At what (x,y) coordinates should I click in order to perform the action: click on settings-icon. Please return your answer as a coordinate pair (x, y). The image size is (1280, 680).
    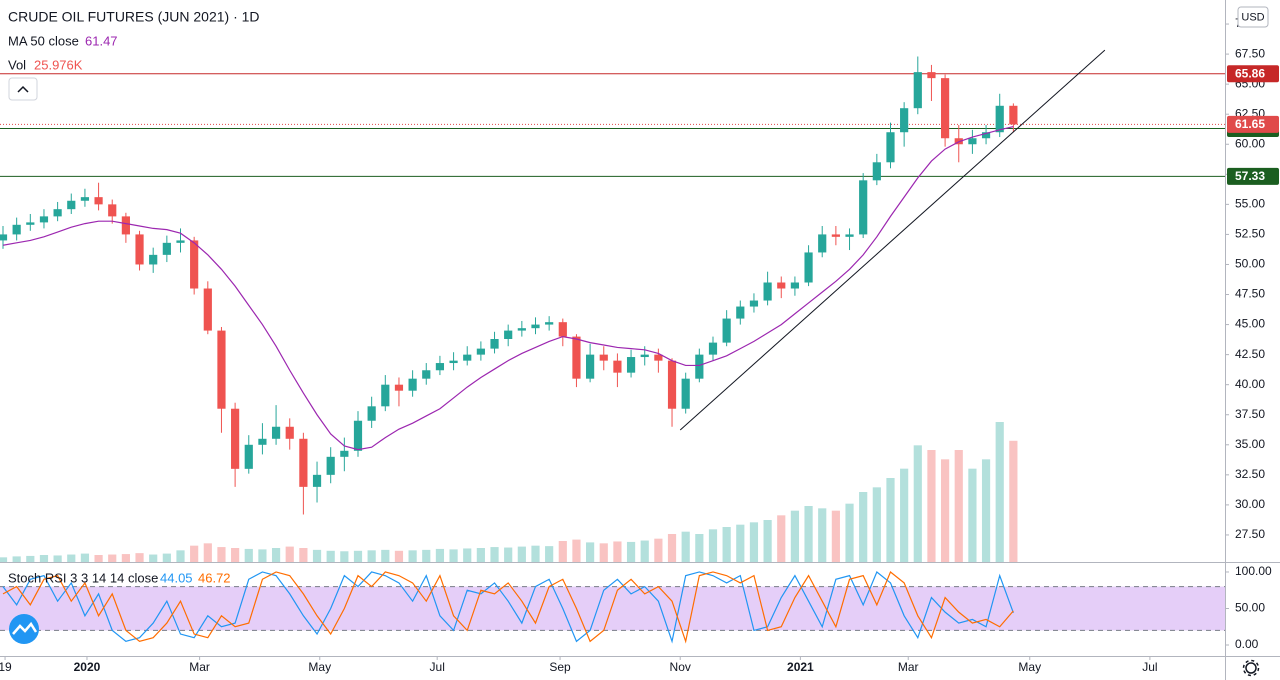
    Looking at the image, I should click on (1251, 668).